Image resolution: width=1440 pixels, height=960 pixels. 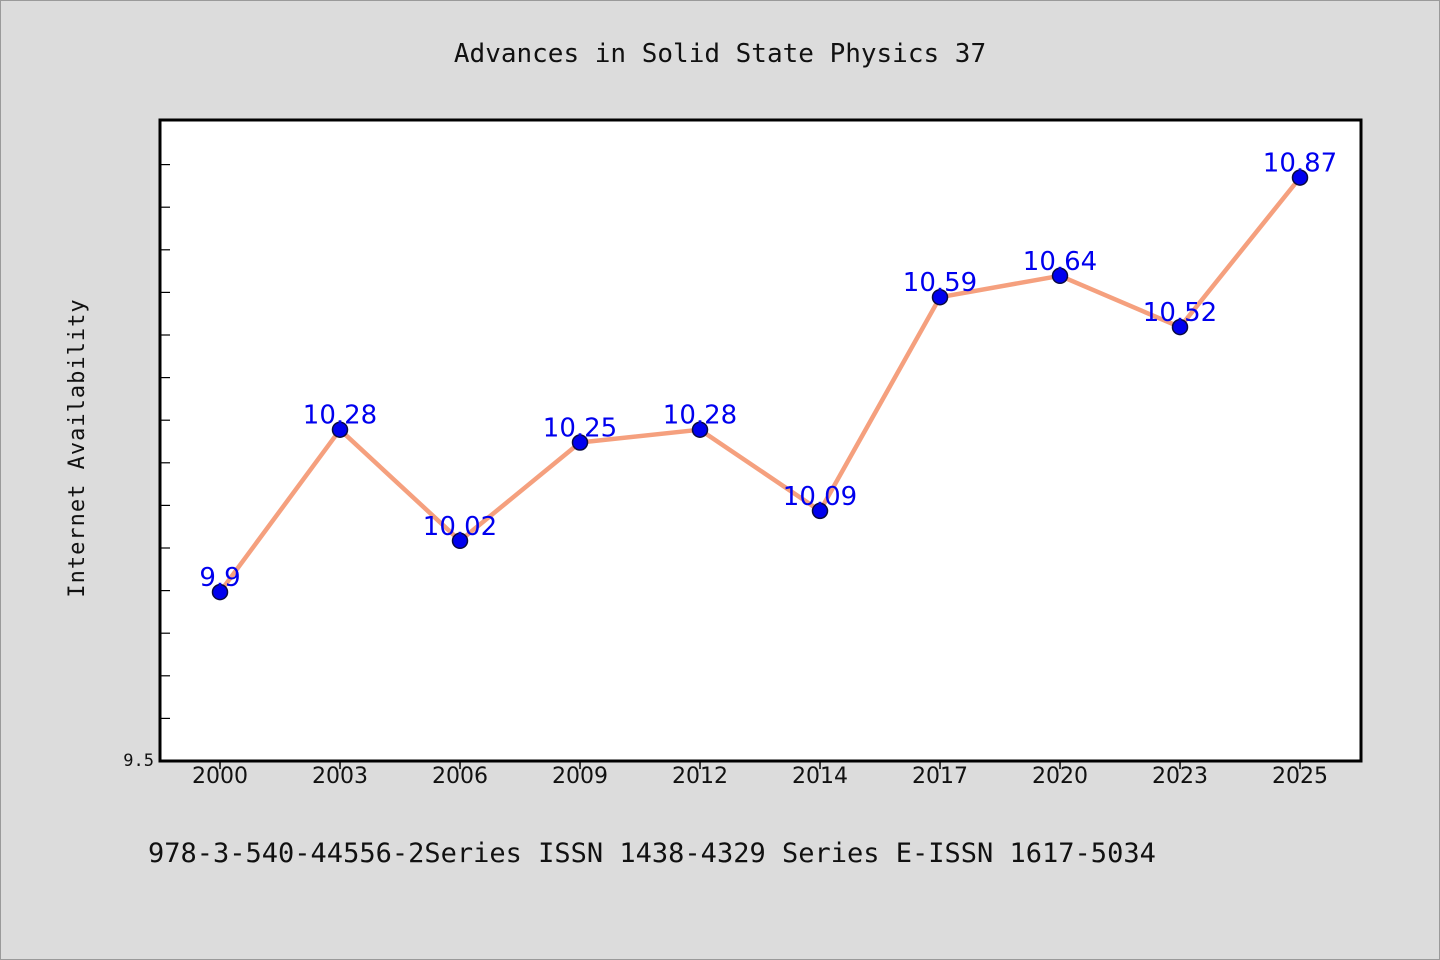 What do you see at coordinates (820, 497) in the screenshot?
I see `data-label: 10.09` at bounding box center [820, 497].